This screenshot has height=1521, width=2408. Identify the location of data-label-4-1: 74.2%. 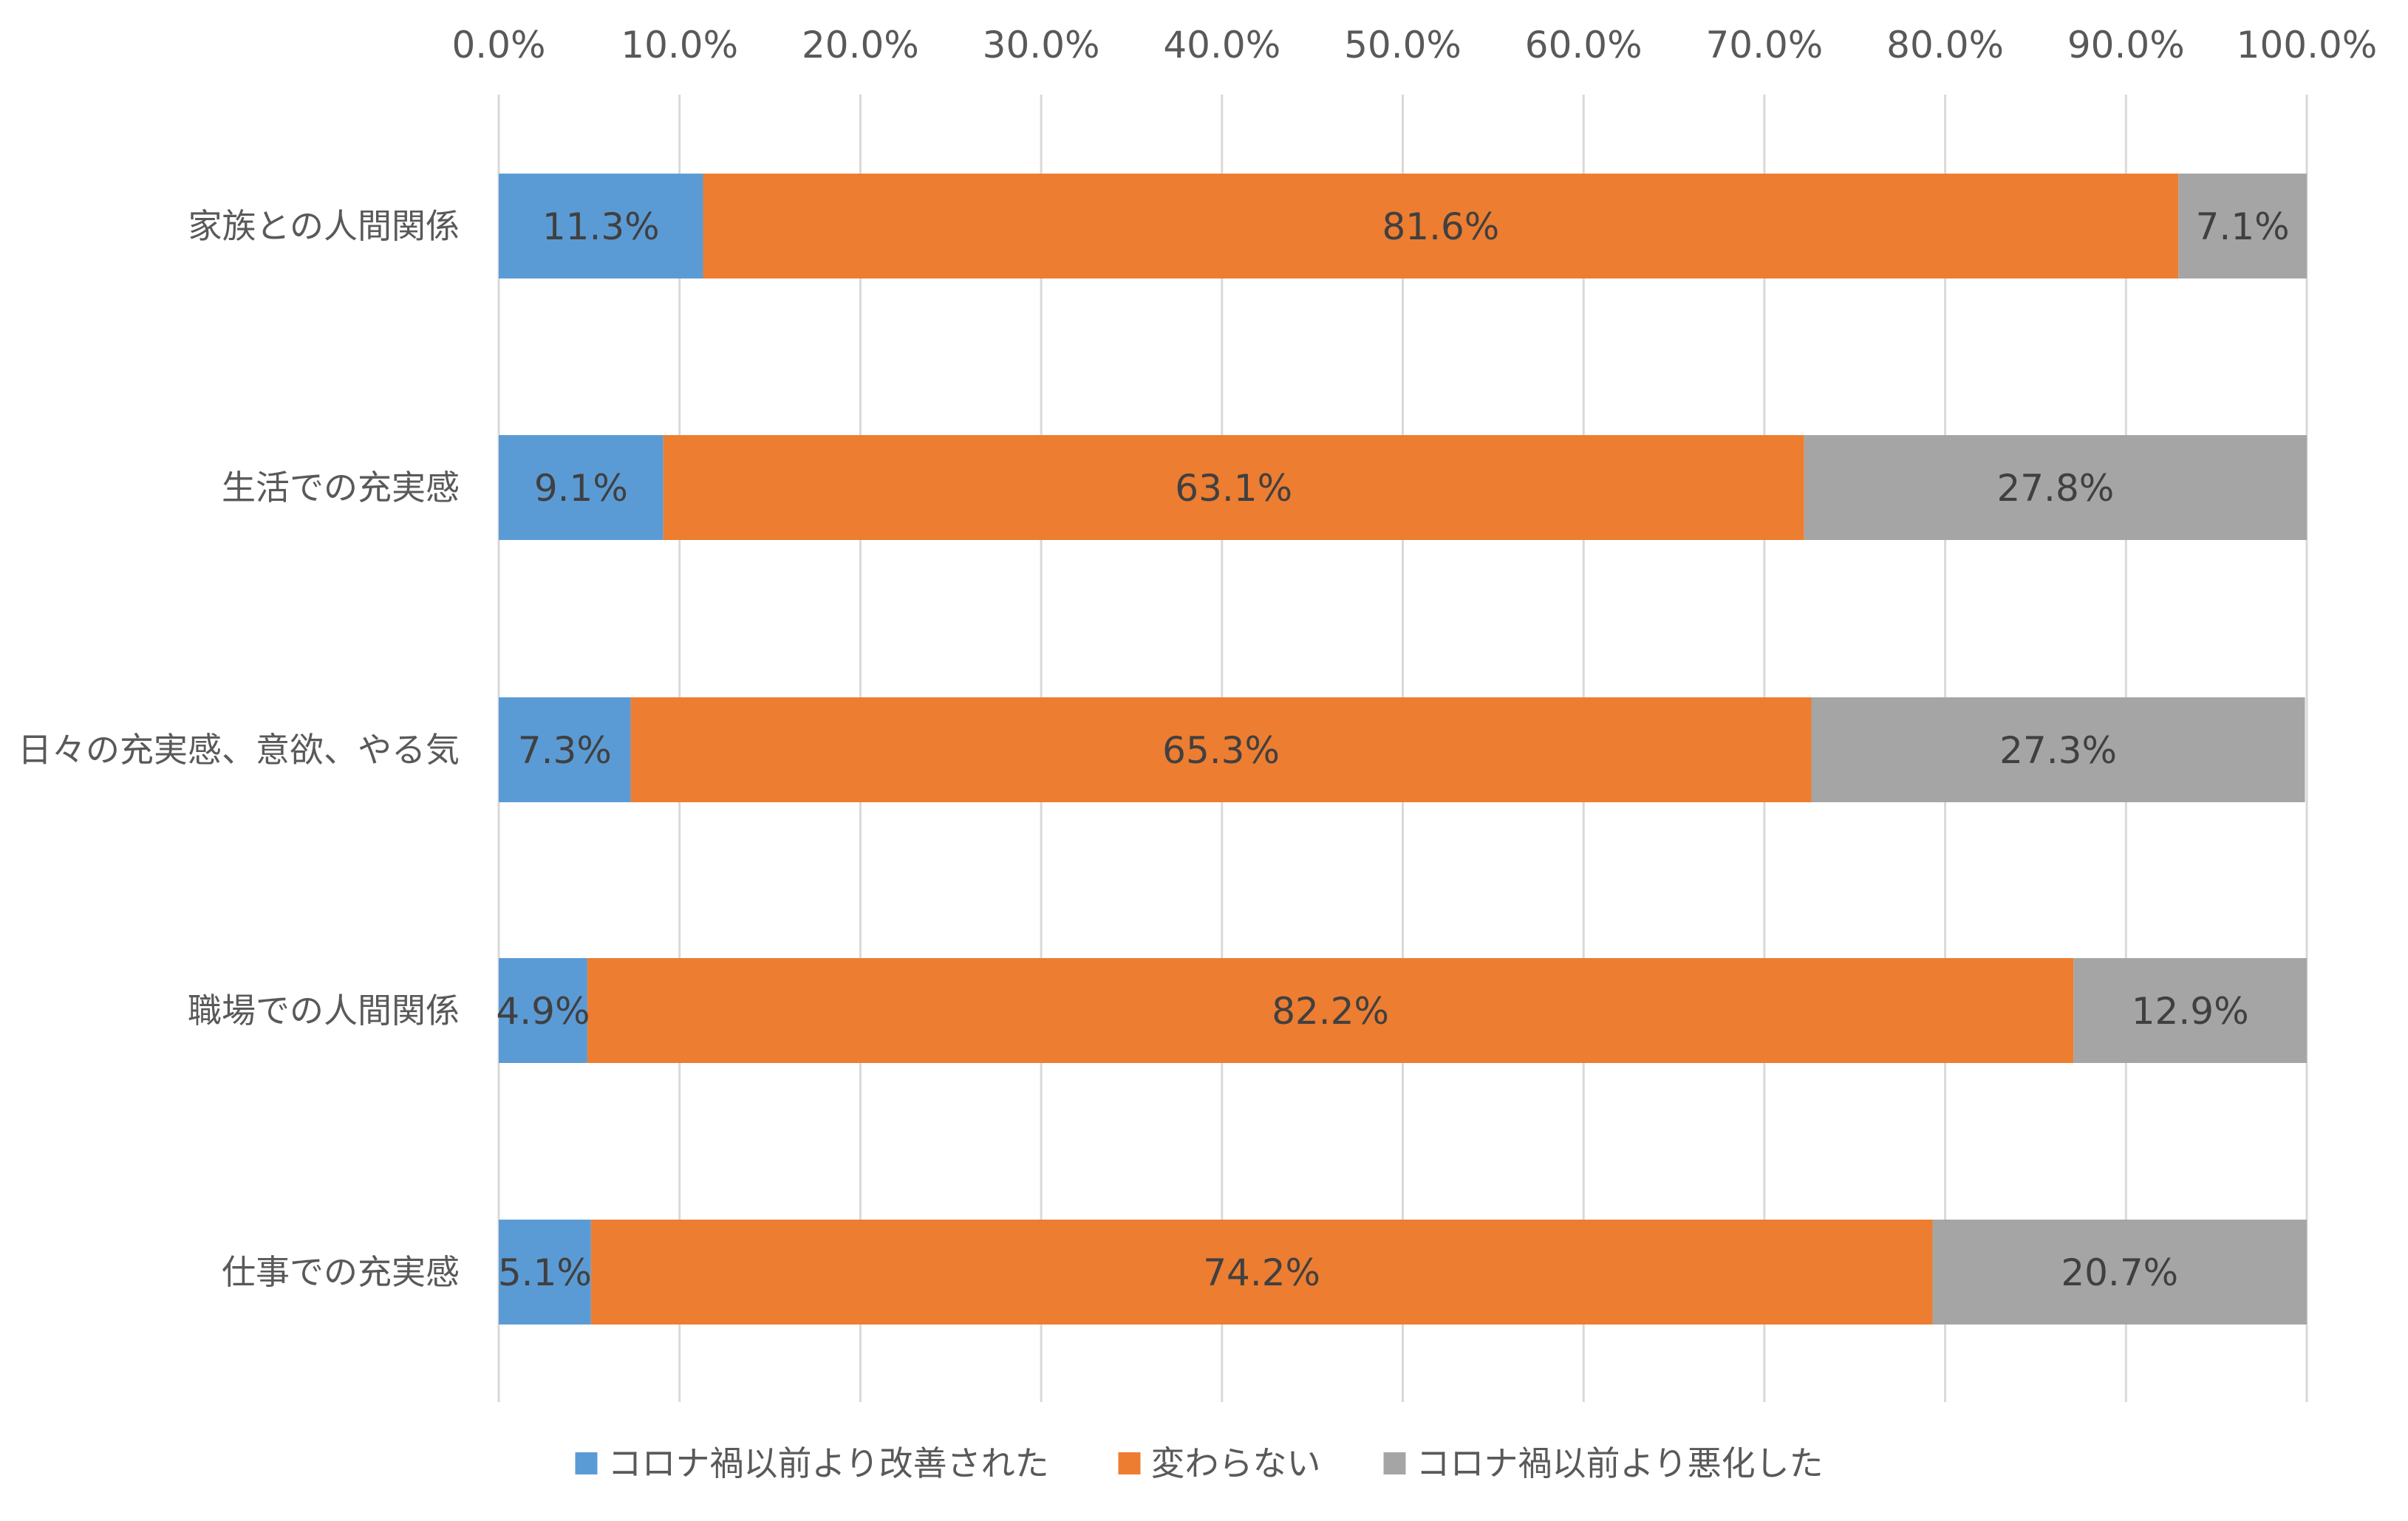
(1262, 1272).